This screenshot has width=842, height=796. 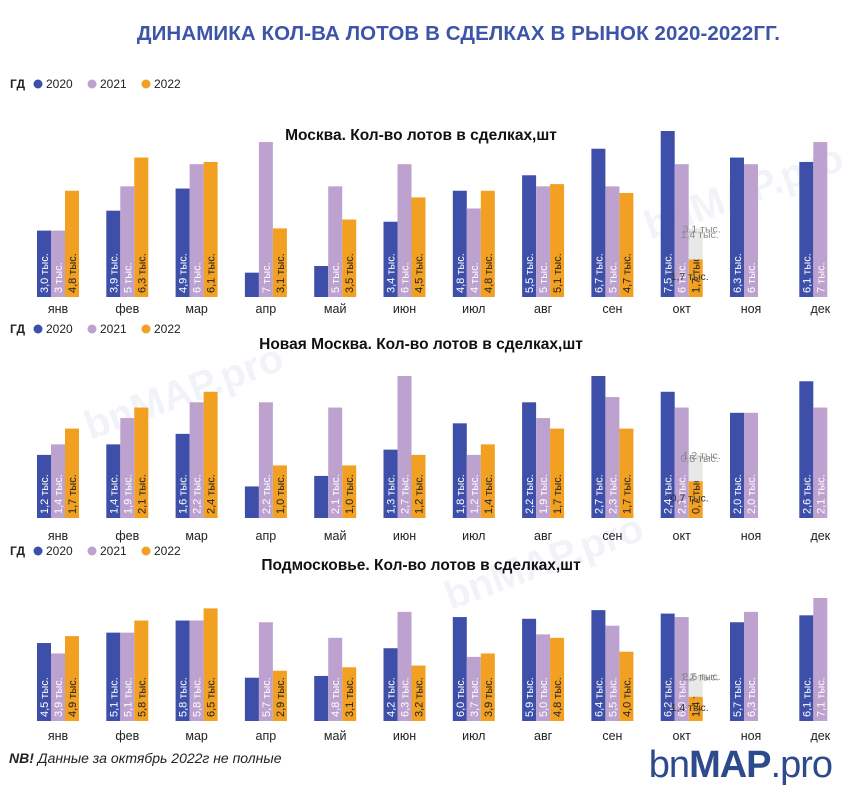 I want to click on bar-2021-сен, so click(x=612, y=241).